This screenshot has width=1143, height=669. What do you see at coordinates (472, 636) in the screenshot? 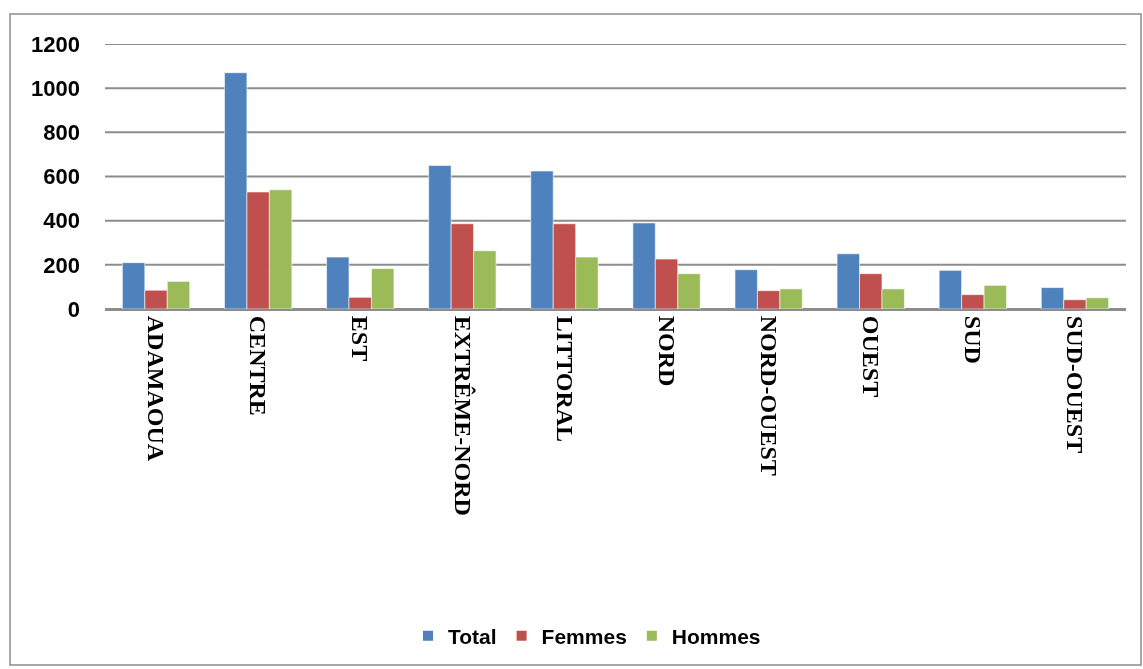
I see `legend-label: Total` at bounding box center [472, 636].